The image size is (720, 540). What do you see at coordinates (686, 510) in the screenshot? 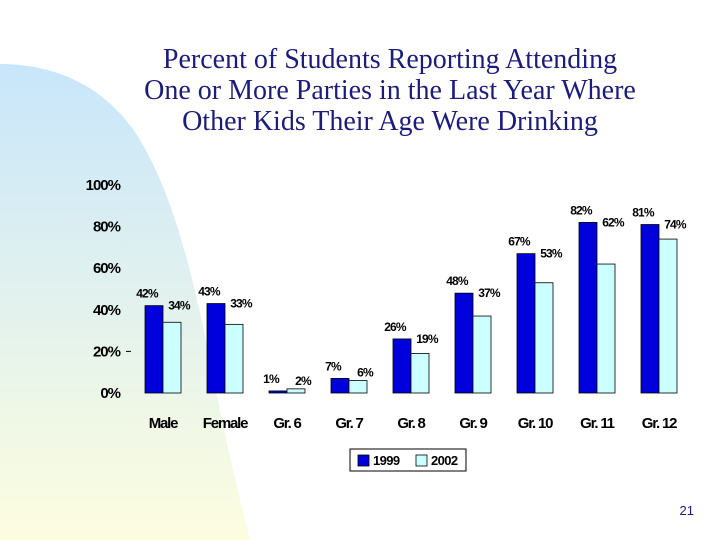
I see `slide-number: 21` at bounding box center [686, 510].